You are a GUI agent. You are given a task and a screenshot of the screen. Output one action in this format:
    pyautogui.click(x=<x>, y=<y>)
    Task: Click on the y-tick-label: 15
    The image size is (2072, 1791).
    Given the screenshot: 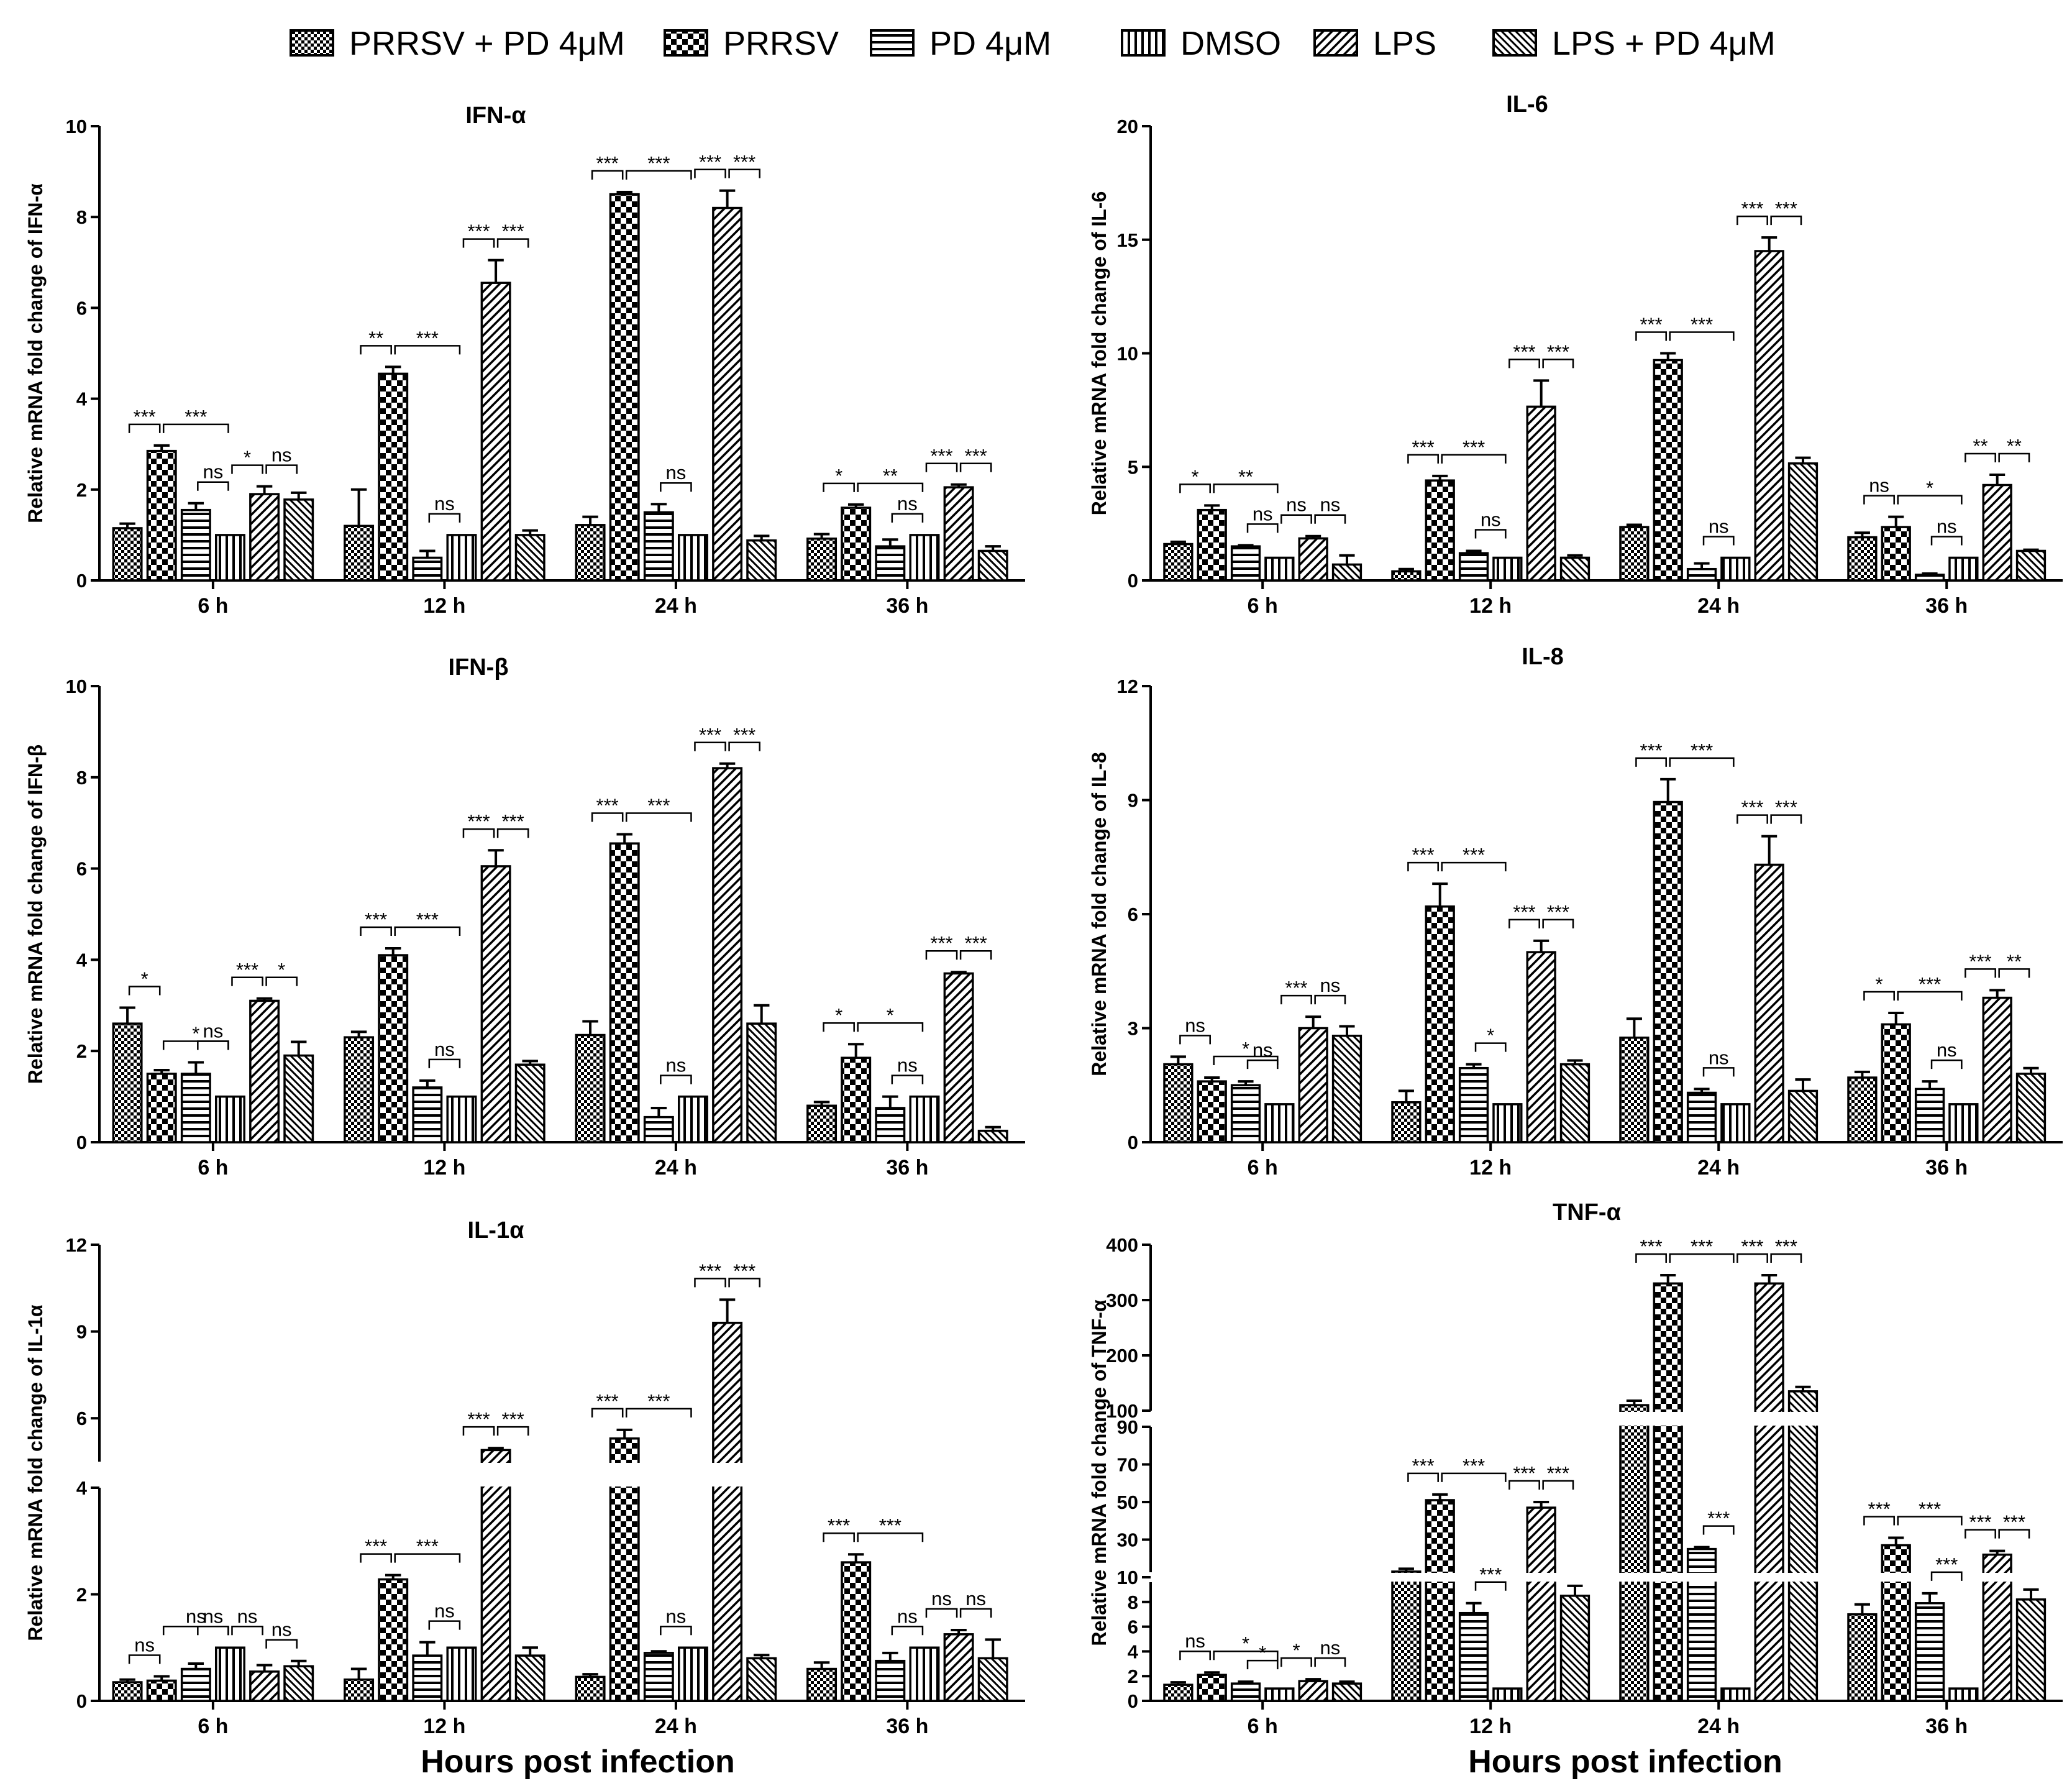 What is the action you would take?
    pyautogui.click(x=1128, y=240)
    